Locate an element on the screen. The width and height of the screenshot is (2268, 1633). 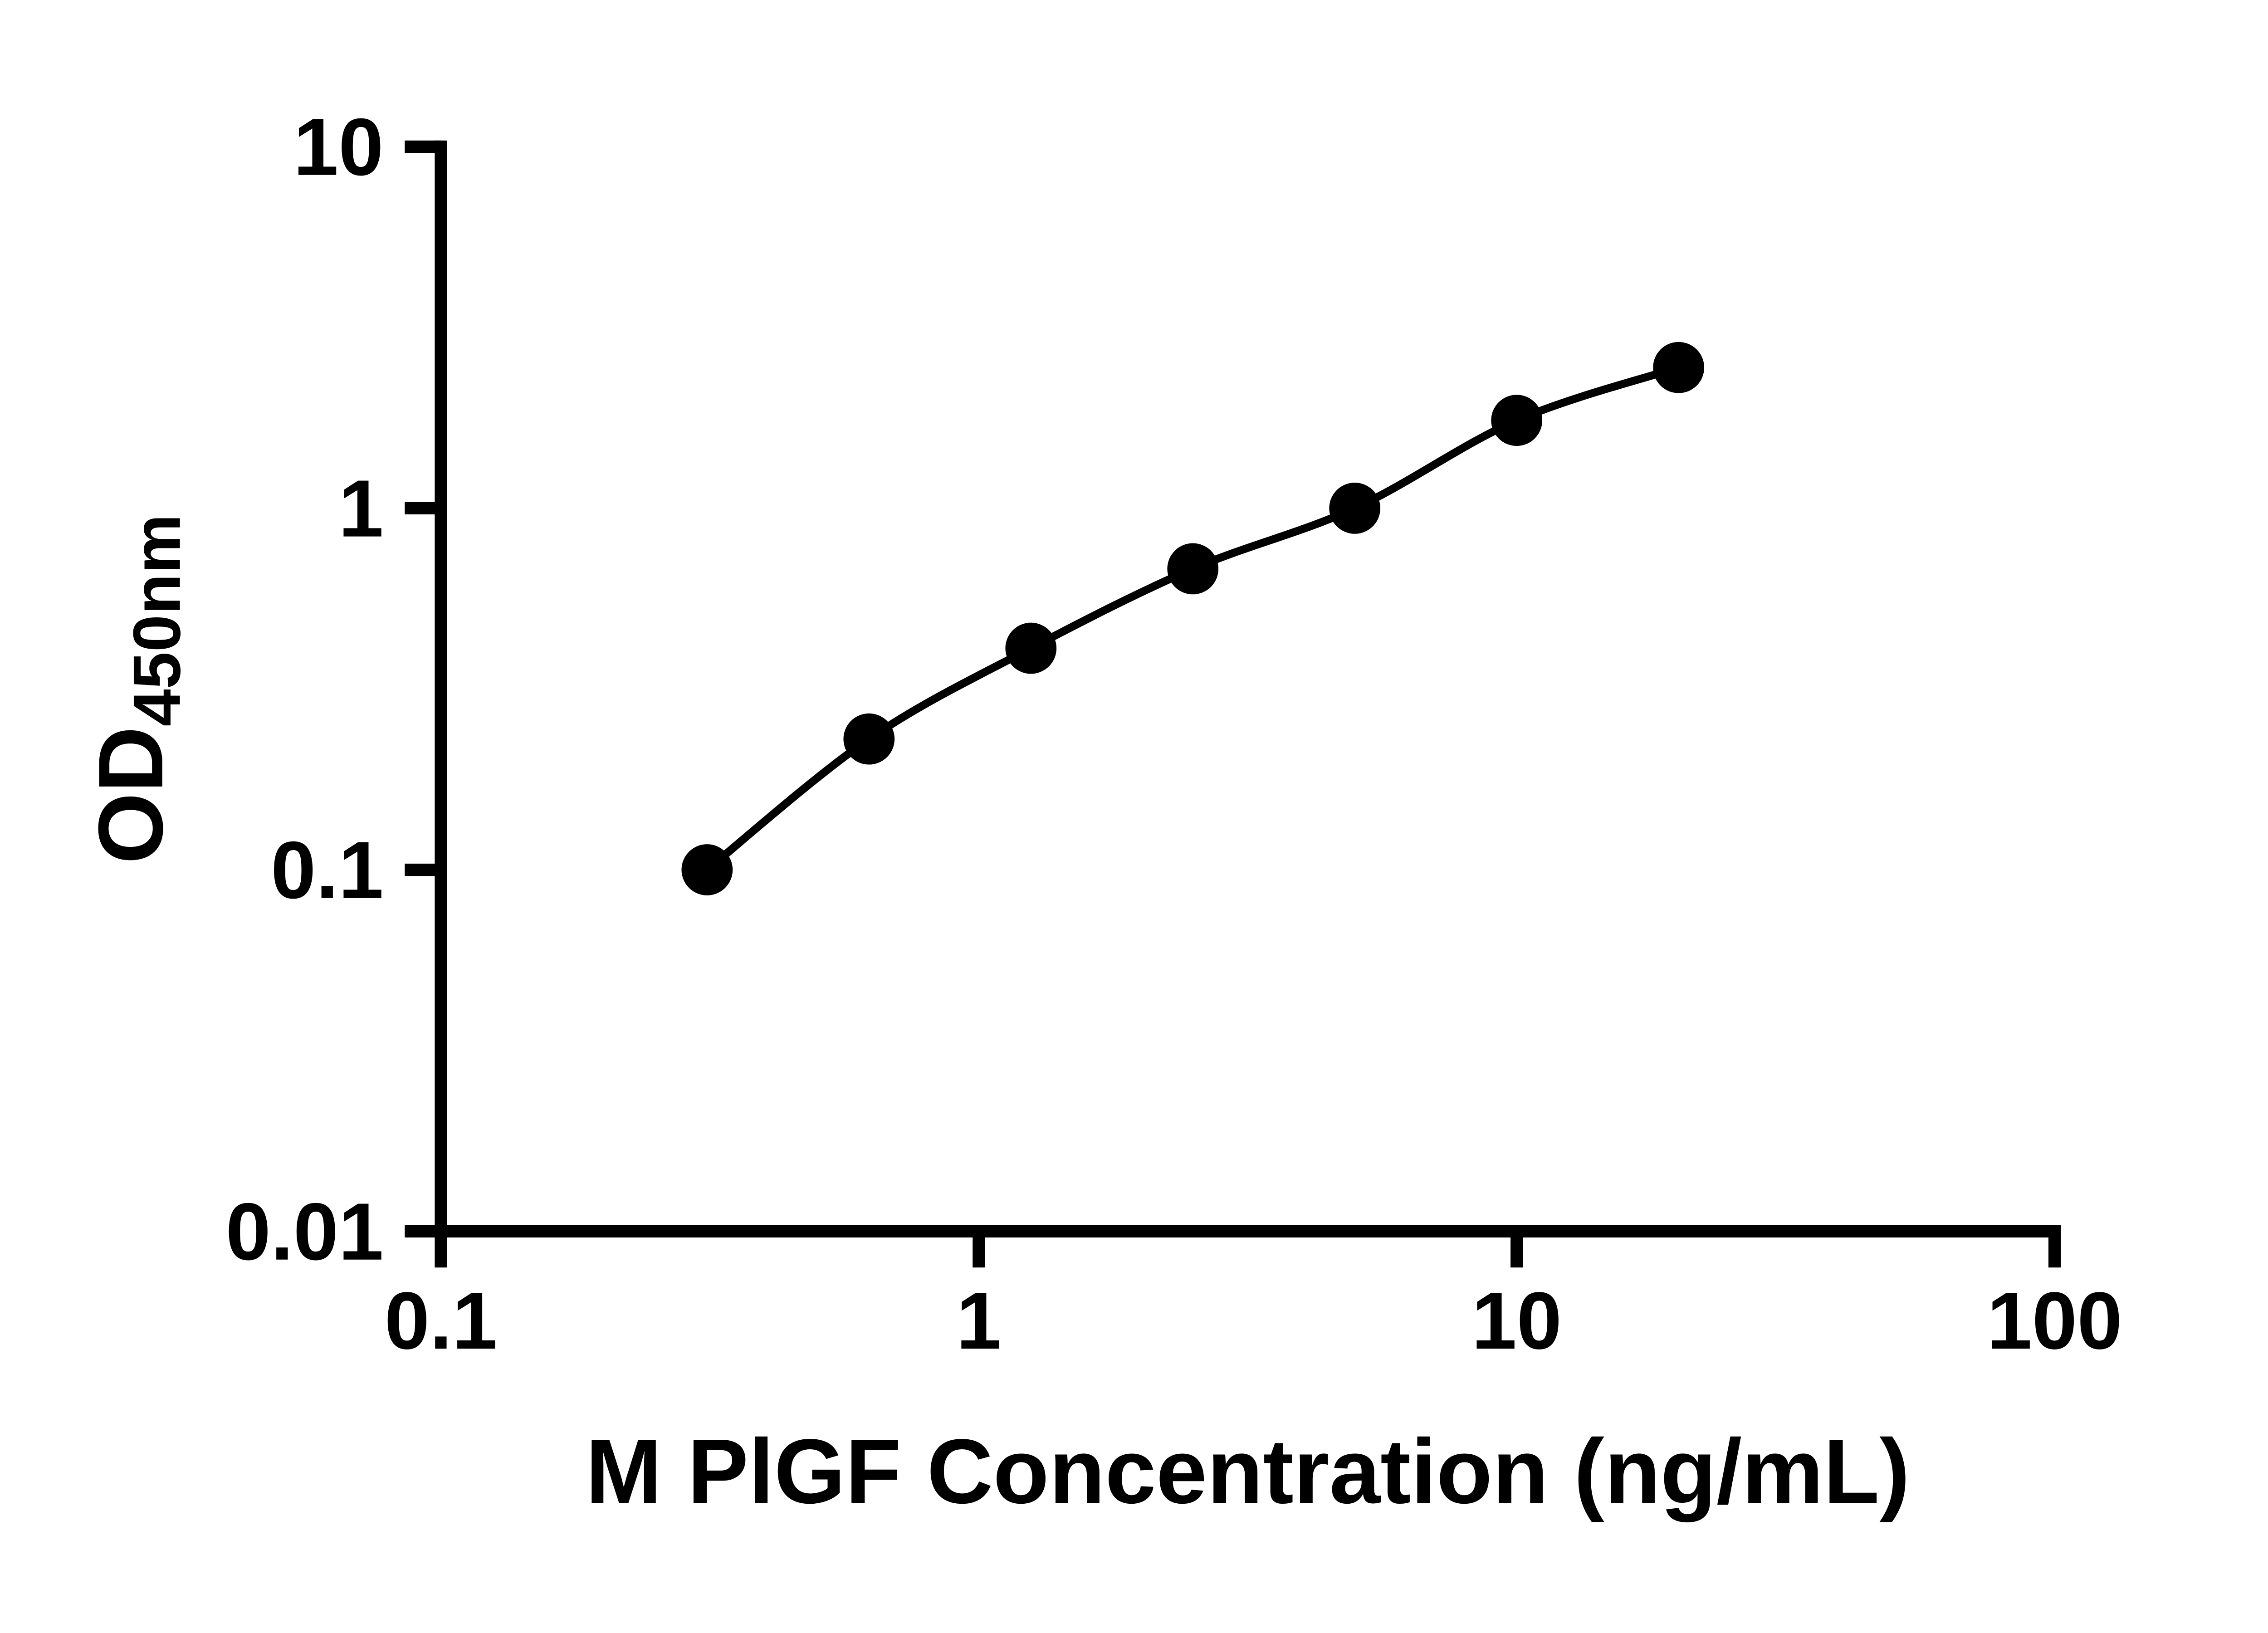
x-axis-tick-label: 100 is located at coordinates (2055, 1320).